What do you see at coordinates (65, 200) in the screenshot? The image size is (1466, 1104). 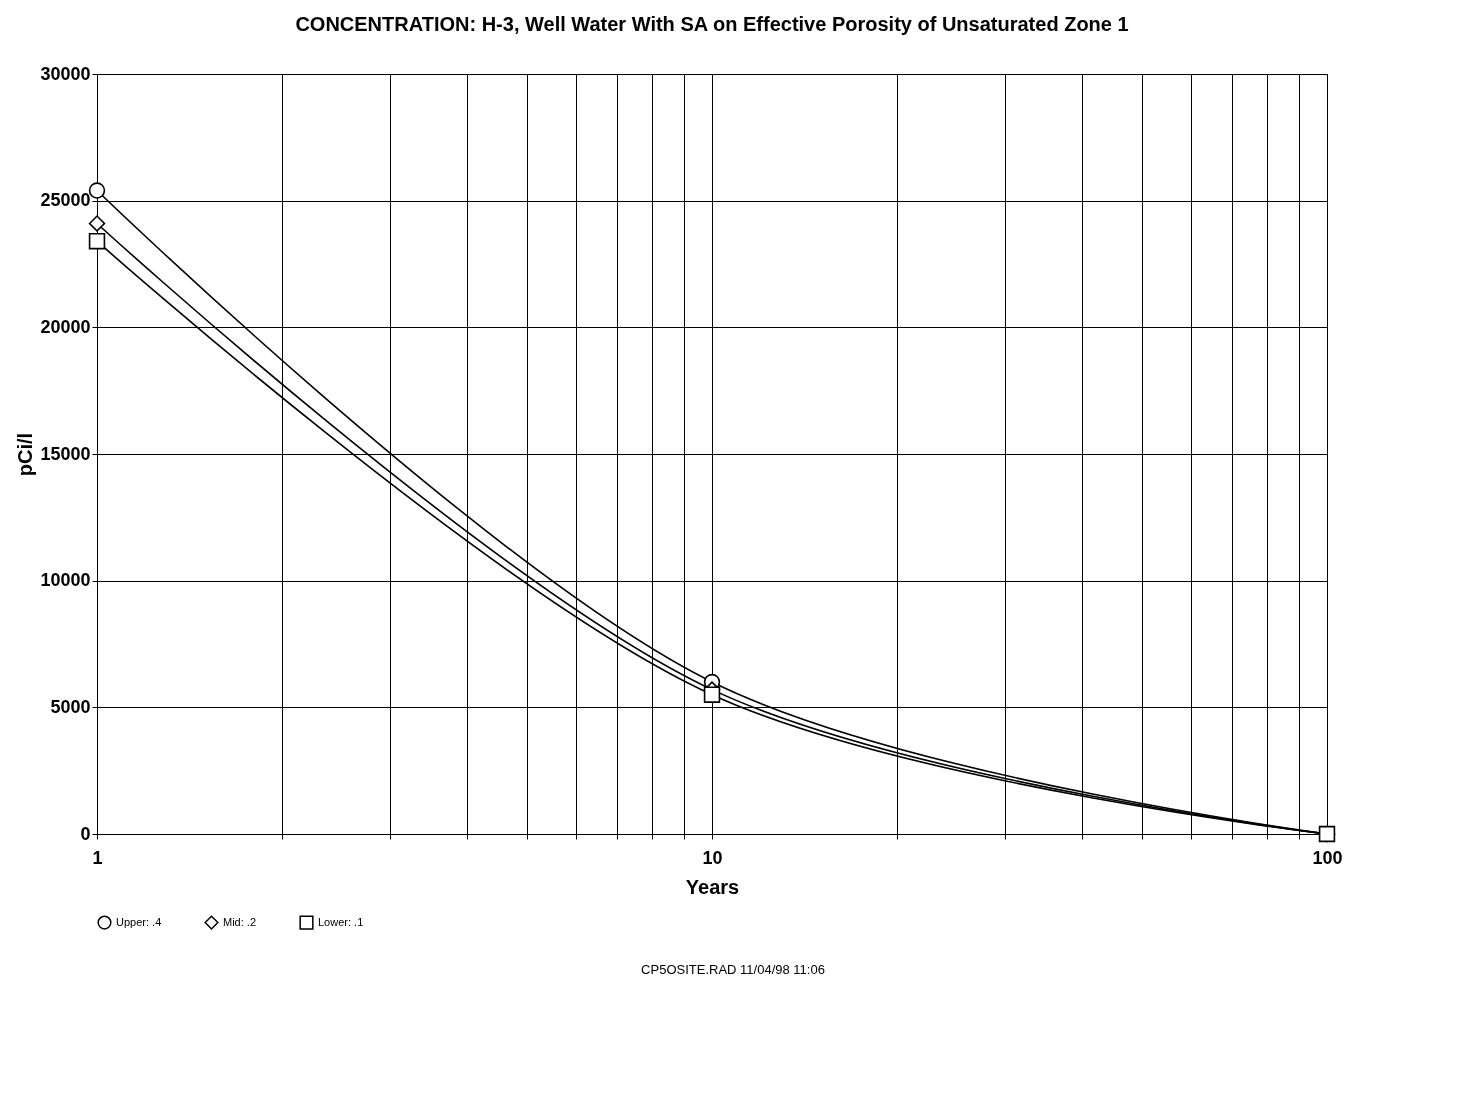 I see `y-tick-label: 25000` at bounding box center [65, 200].